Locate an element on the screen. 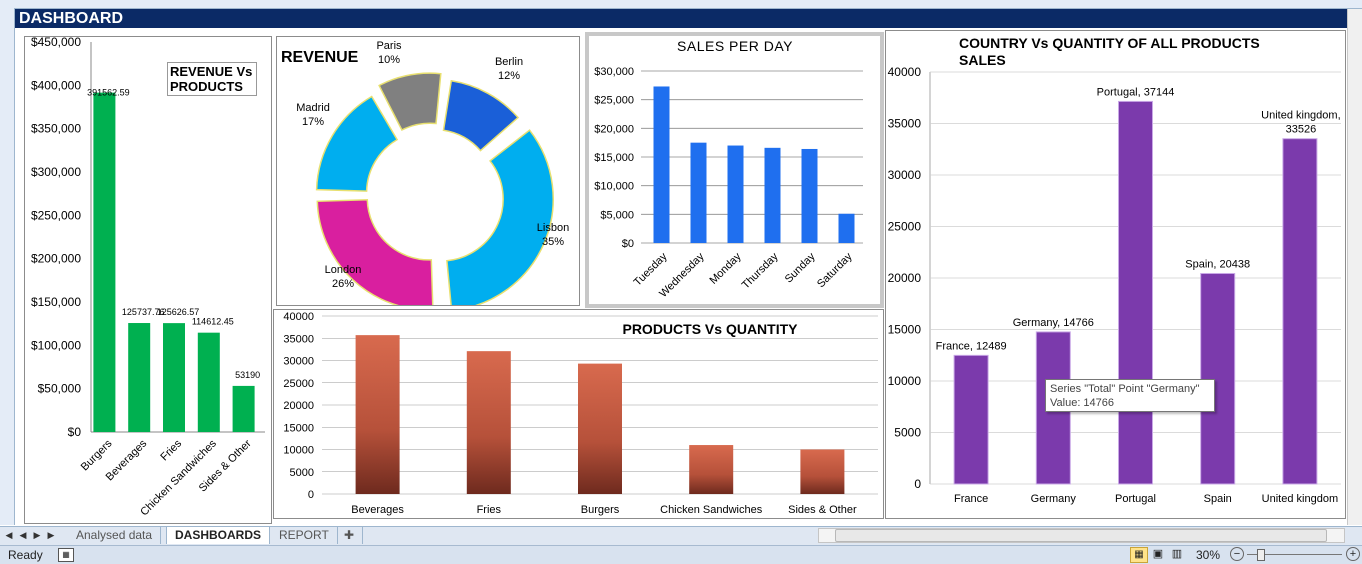 The width and height of the screenshot is (1362, 564). chart-title: SALES PER DAY is located at coordinates (735, 46).